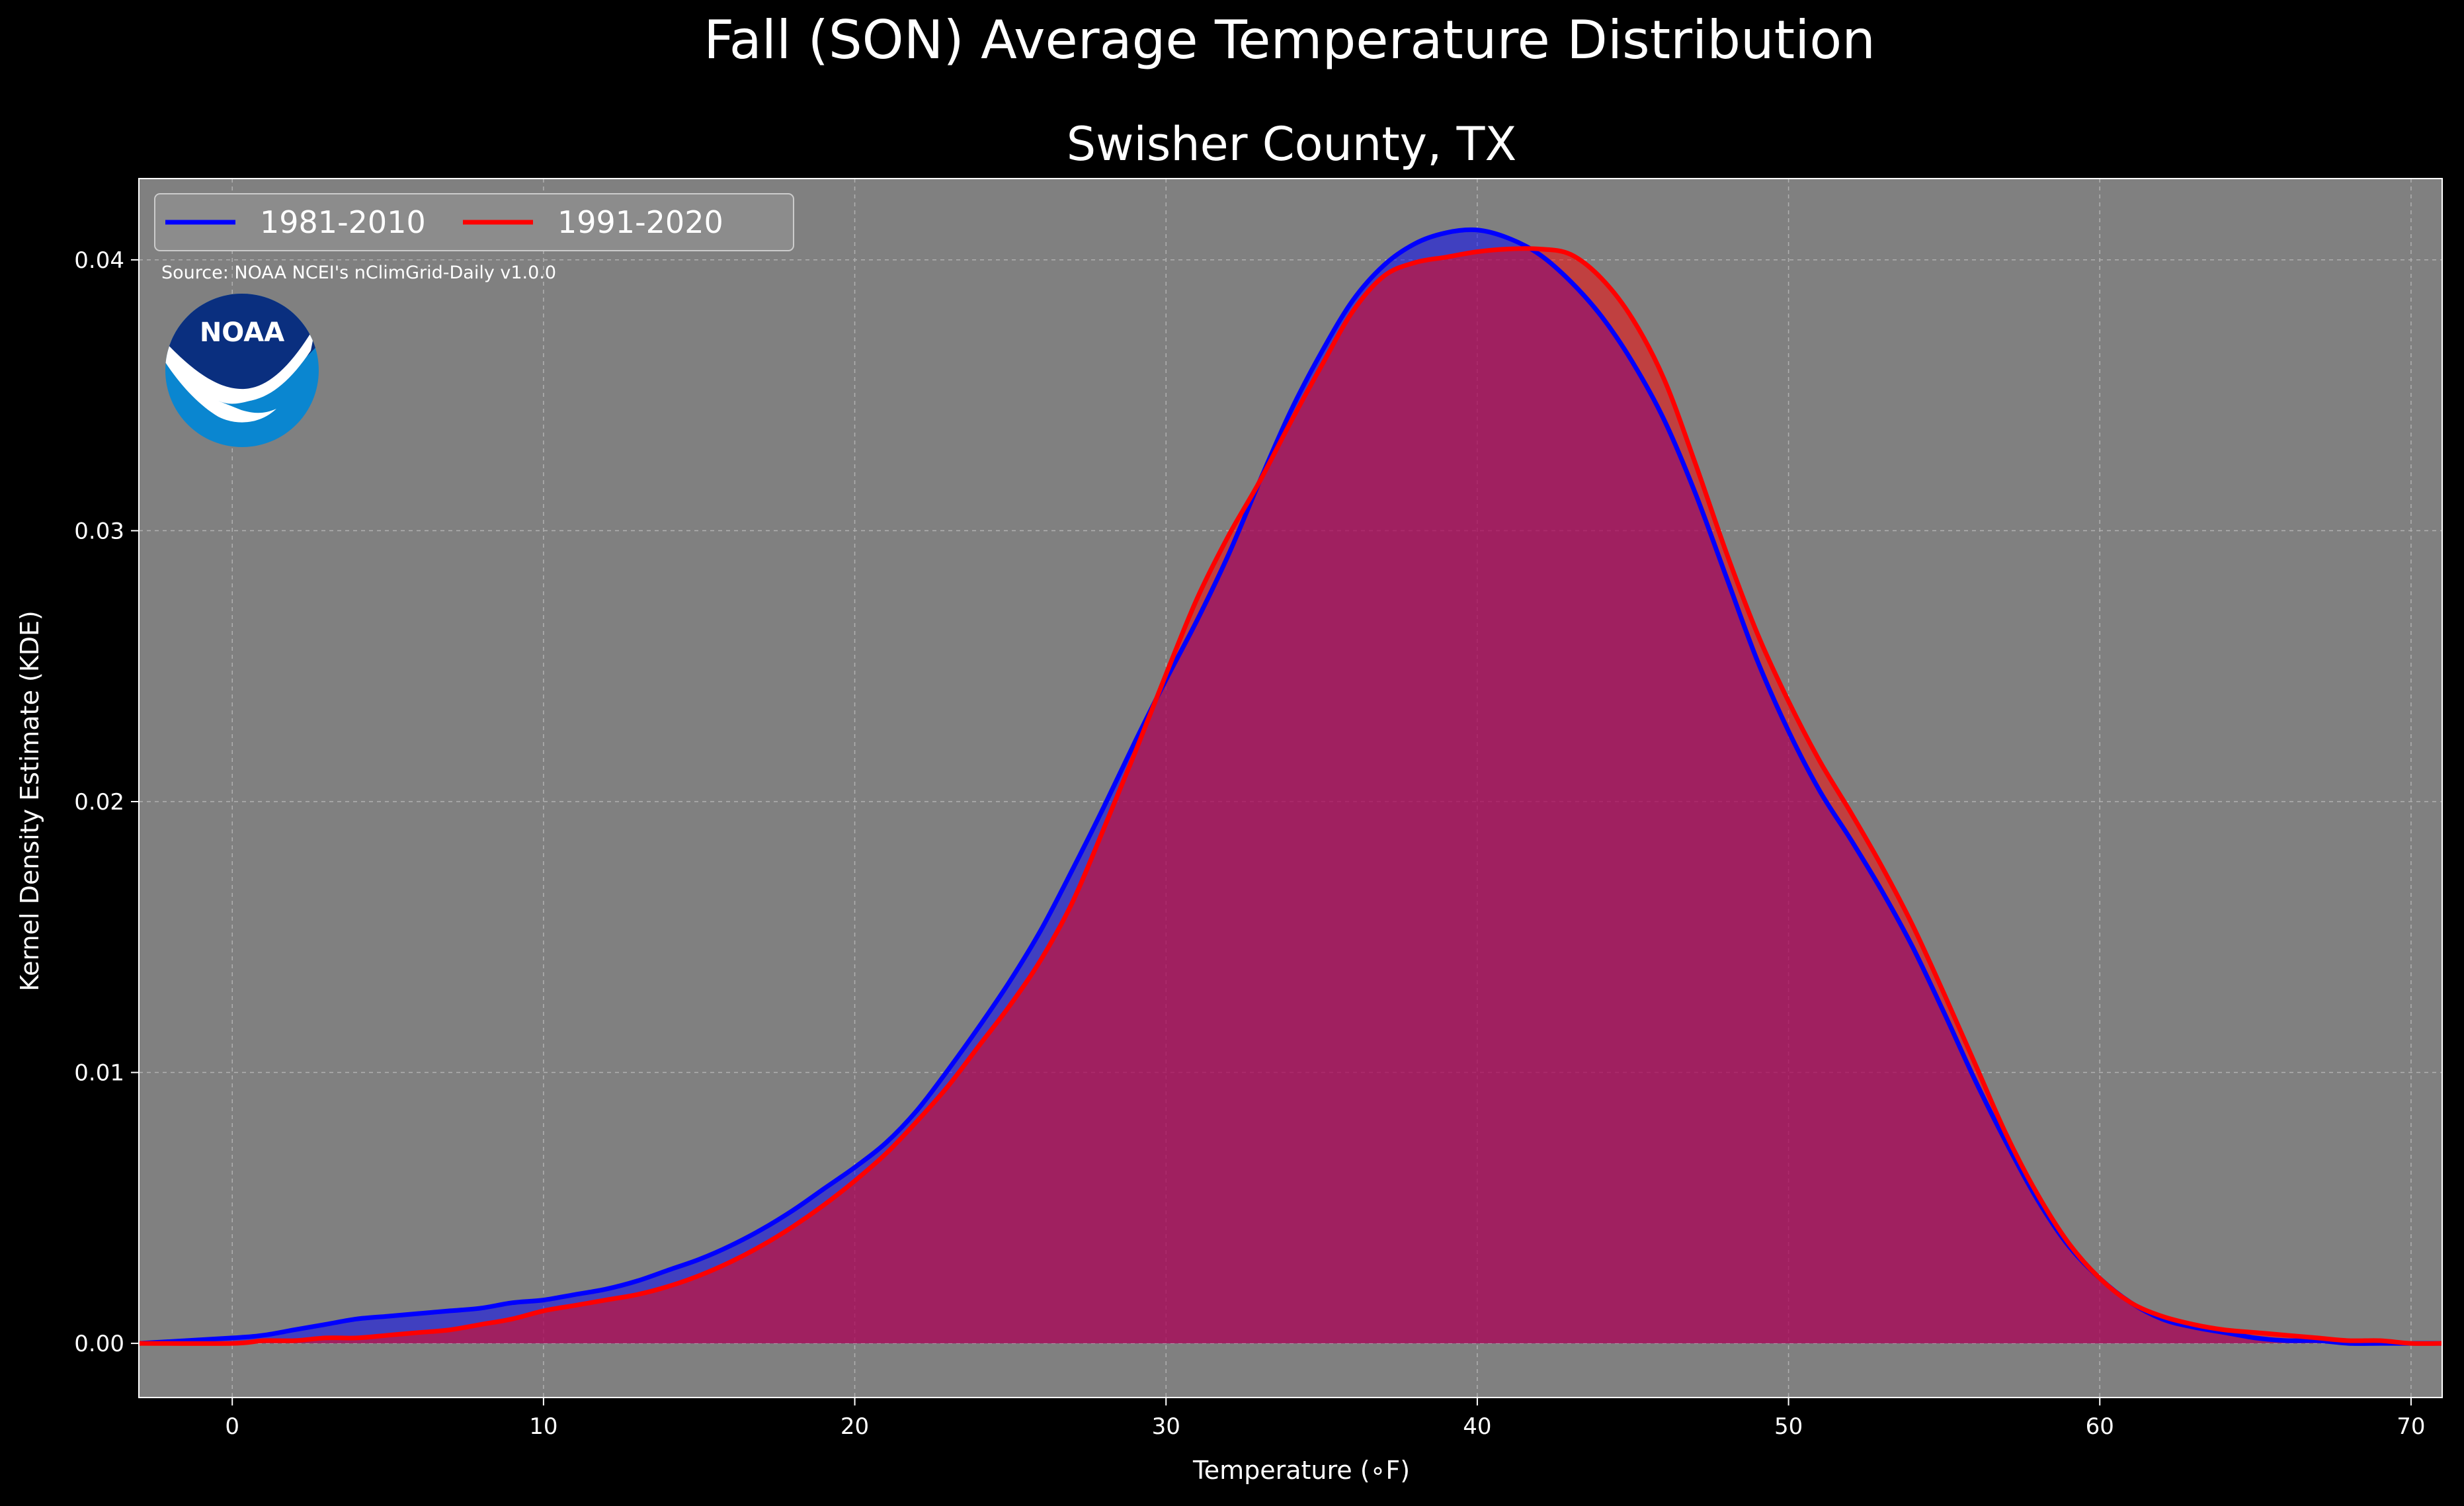 This screenshot has width=2464, height=1506. What do you see at coordinates (99, 1073) in the screenshot?
I see `y-tick-label: 0.01` at bounding box center [99, 1073].